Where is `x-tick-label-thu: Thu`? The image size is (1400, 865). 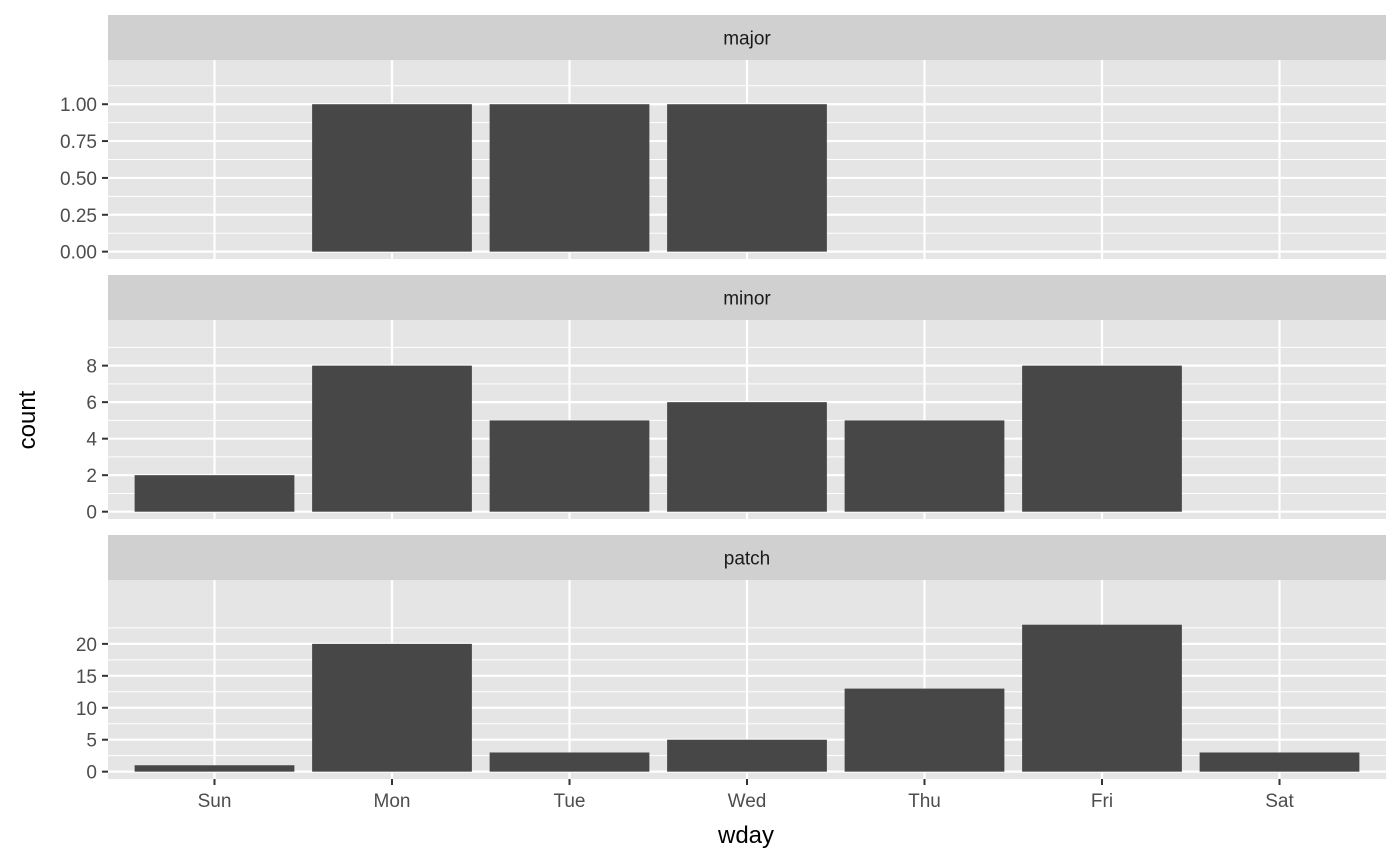 x-tick-label-thu: Thu is located at coordinates (924, 801).